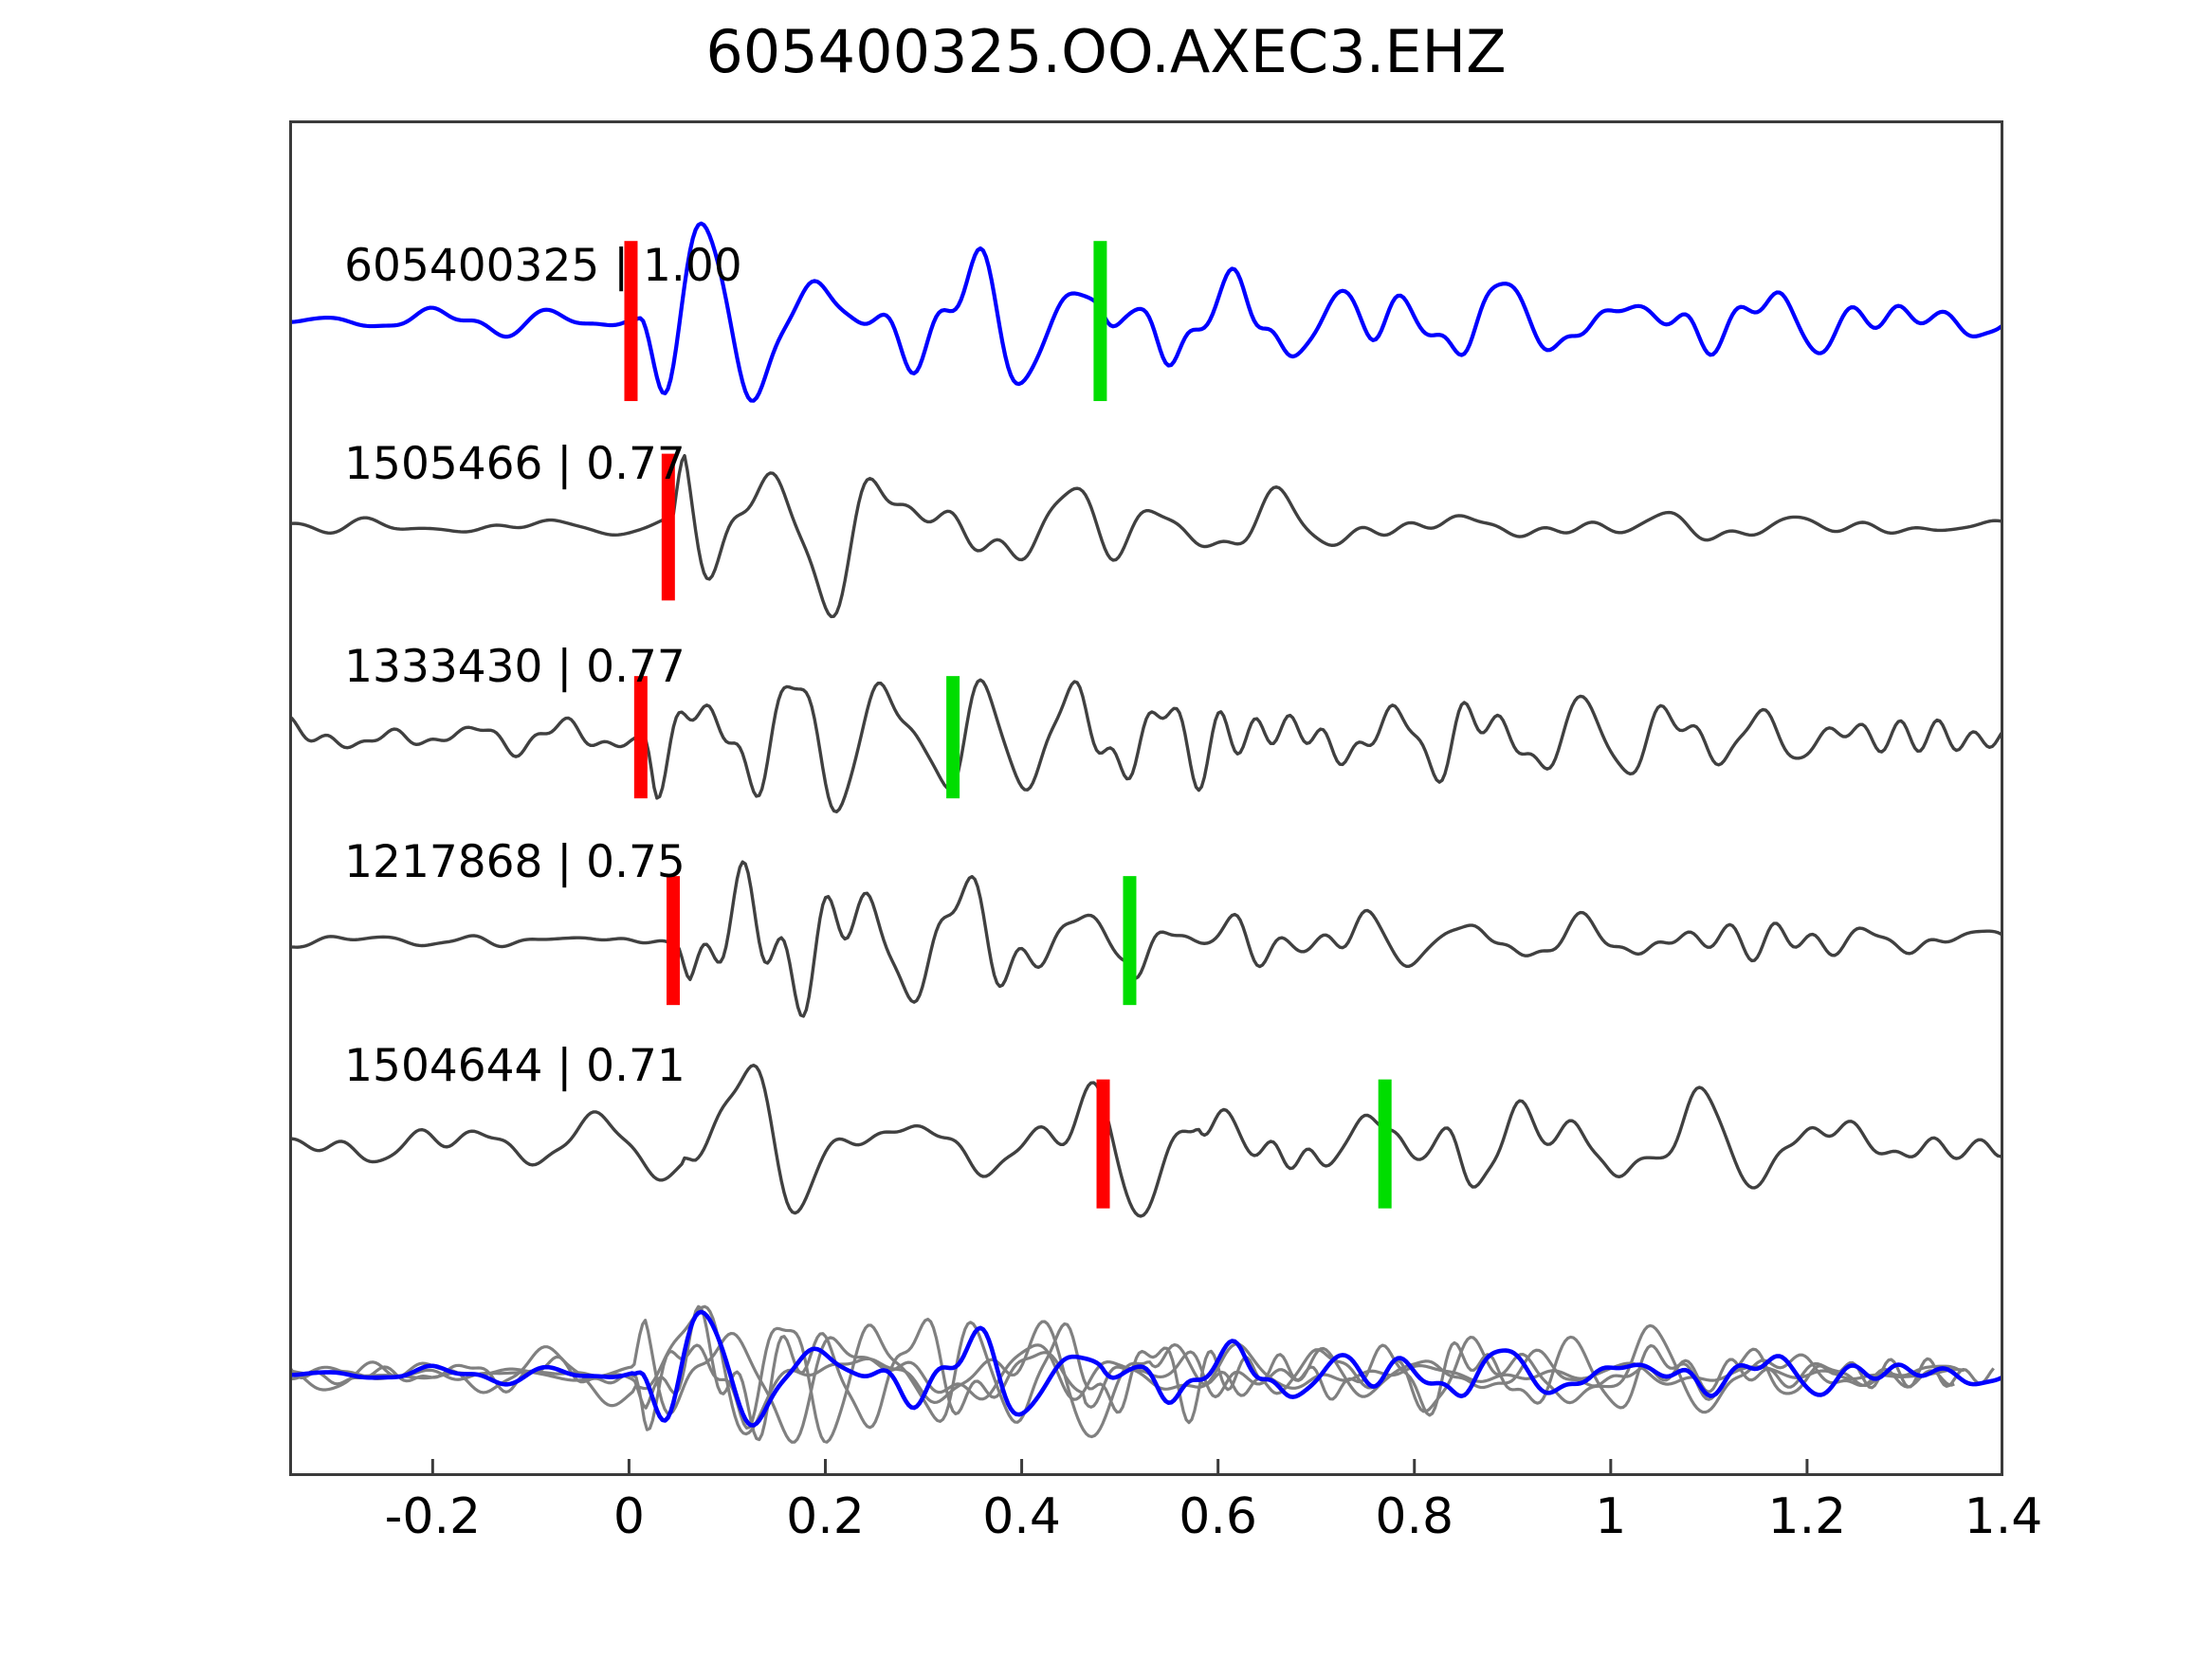  What do you see at coordinates (1807, 1516) in the screenshot?
I see `x-tick-label: 1.2` at bounding box center [1807, 1516].